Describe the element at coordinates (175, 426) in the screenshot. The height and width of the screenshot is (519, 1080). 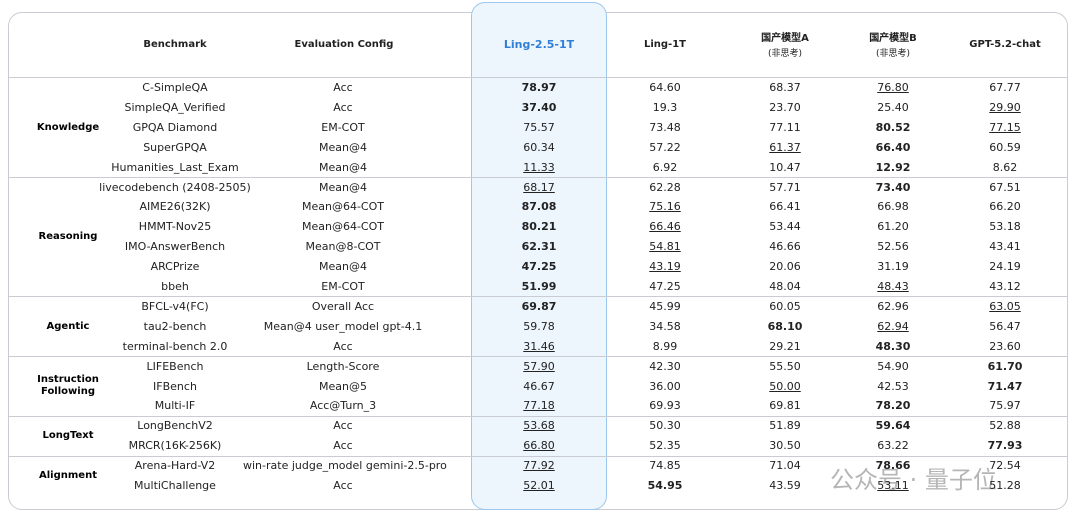
I see `benchmark: LongBenchV2` at that location.